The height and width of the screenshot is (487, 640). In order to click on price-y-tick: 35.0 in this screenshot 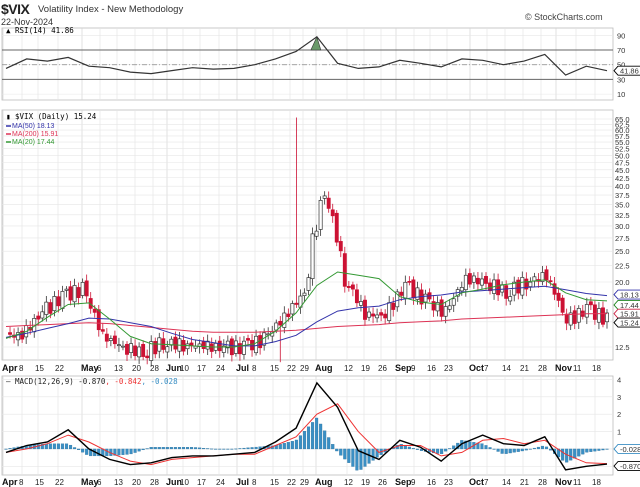, I will do `click(622, 205)`.